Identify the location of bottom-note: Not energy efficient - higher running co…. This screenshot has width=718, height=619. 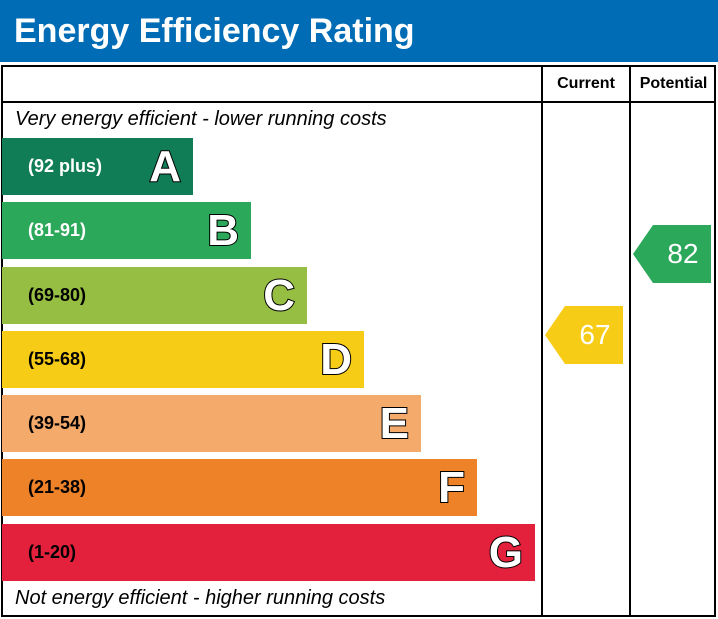
(200, 598).